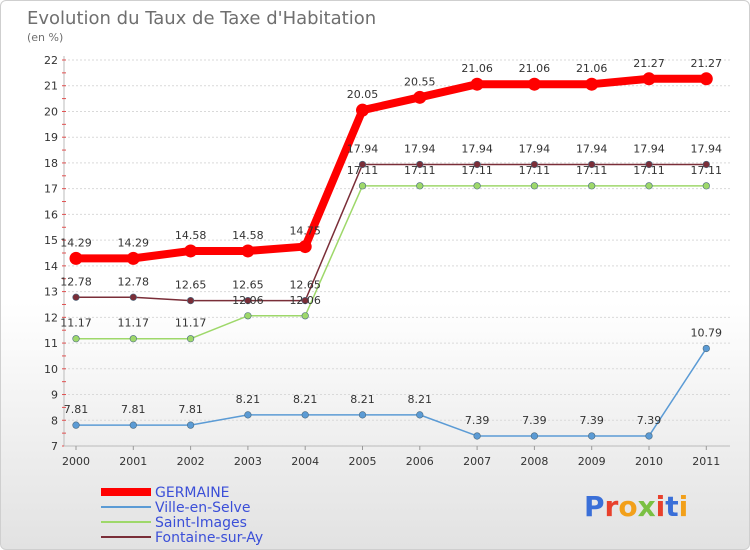 Image resolution: width=750 pixels, height=550 pixels. Describe the element at coordinates (54, 446) in the screenshot. I see `y-tick-label: 7` at that location.